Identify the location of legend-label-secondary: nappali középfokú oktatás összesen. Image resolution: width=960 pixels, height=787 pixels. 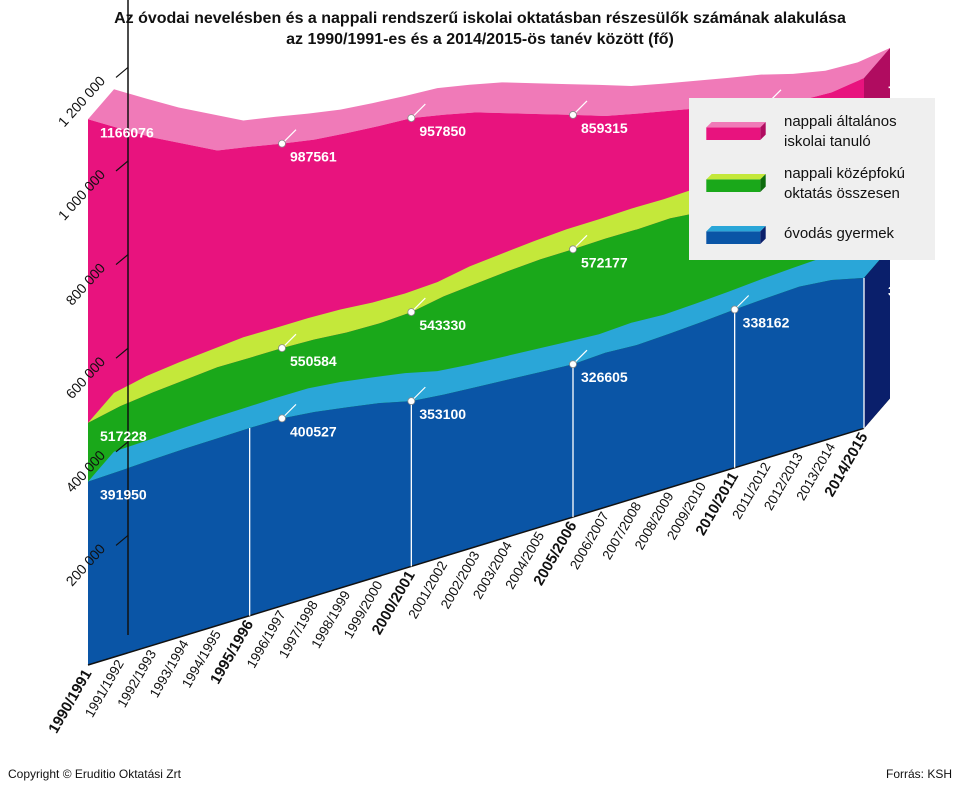
(859, 184).